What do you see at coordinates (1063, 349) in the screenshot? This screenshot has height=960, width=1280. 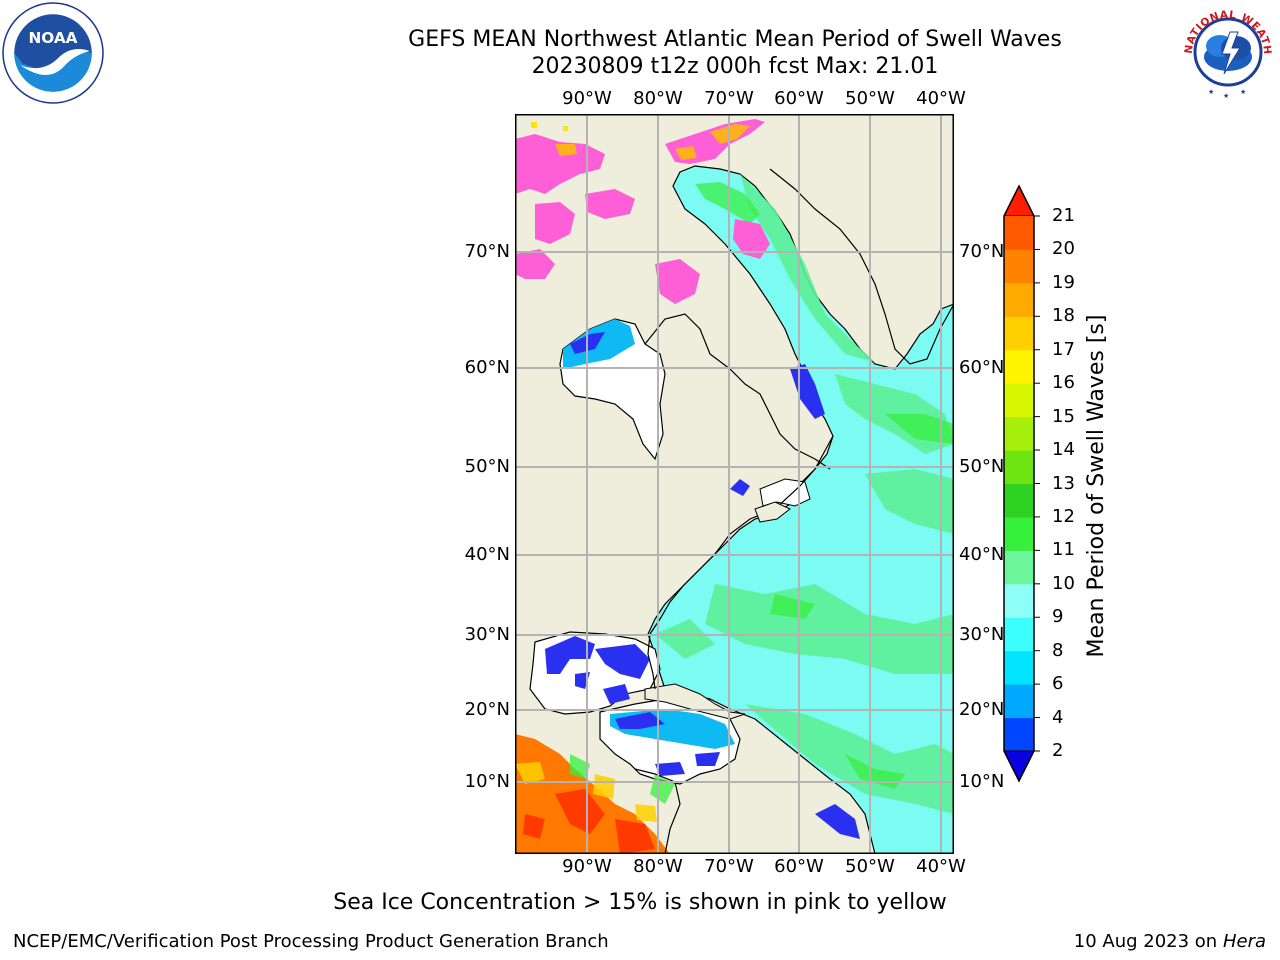 I see `colorbar-tick-label: 17` at bounding box center [1063, 349].